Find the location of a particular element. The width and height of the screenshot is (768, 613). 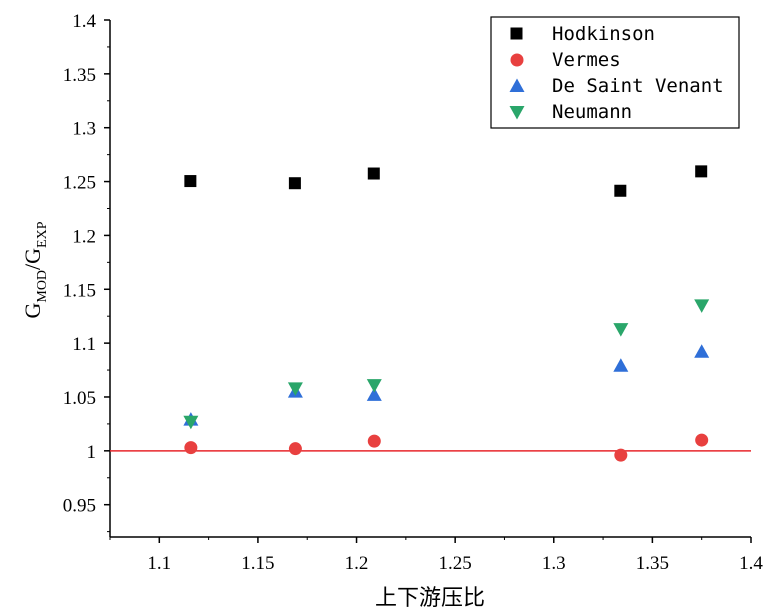

y-tick-label: 1.05 is located at coordinates (79, 398).